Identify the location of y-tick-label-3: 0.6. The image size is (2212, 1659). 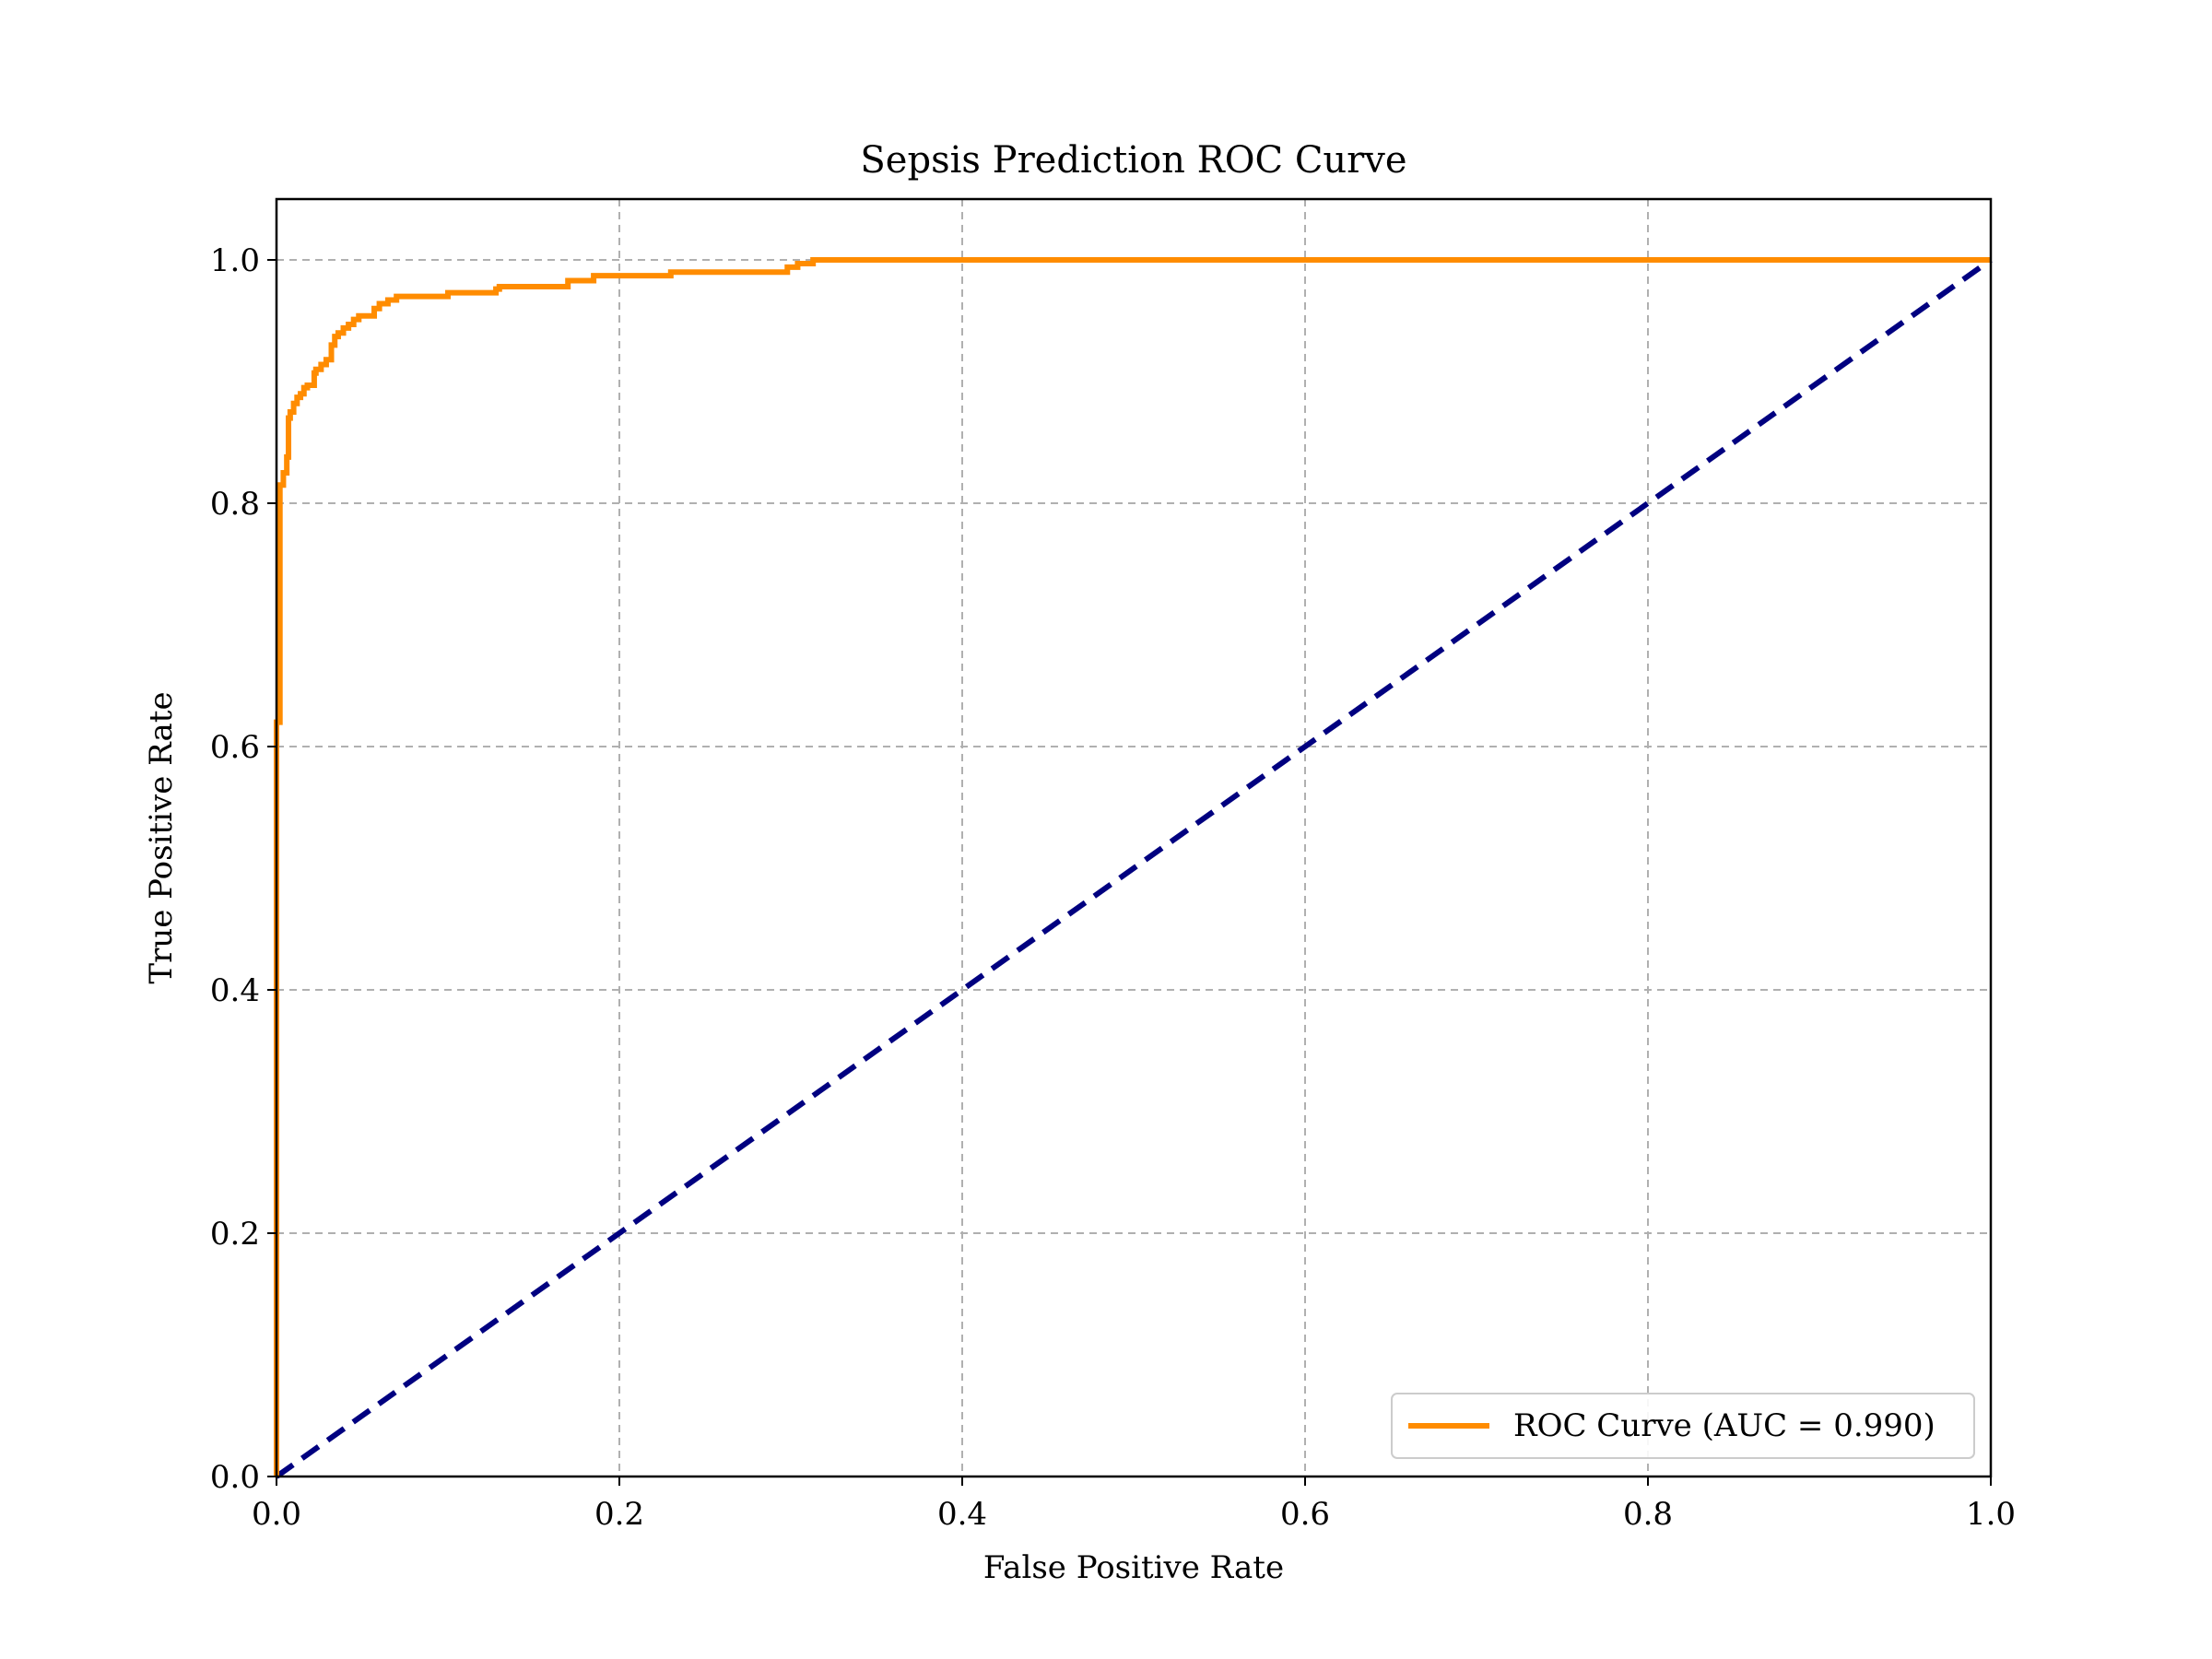
(235, 747).